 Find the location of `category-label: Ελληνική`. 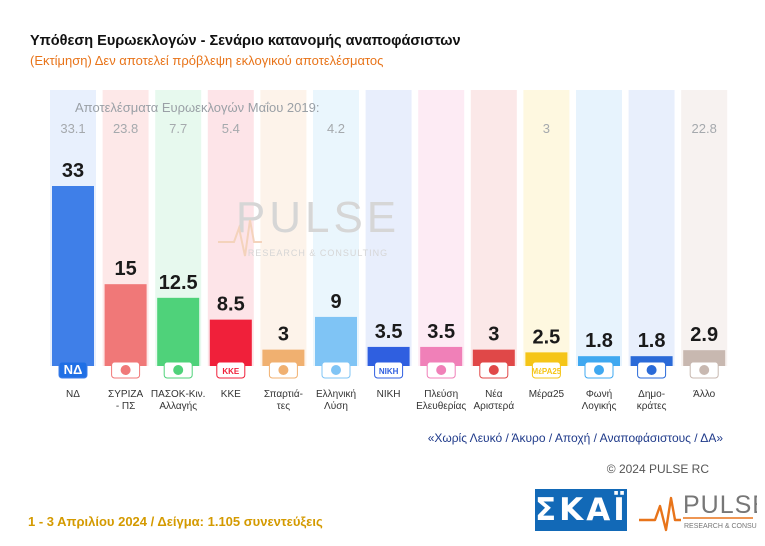

category-label: Ελληνική is located at coordinates (336, 394).